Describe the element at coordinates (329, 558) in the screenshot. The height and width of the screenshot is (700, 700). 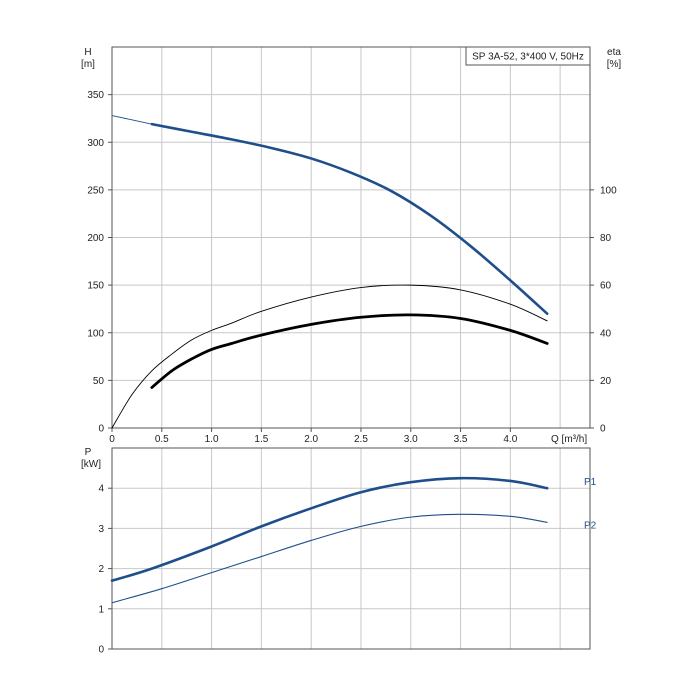
I see `power-curve-p2` at that location.